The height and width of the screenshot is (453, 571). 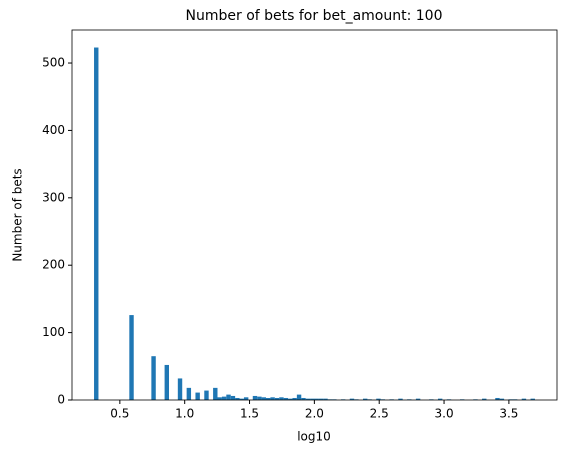 I want to click on x-tick-label: 0.5, so click(x=119, y=414).